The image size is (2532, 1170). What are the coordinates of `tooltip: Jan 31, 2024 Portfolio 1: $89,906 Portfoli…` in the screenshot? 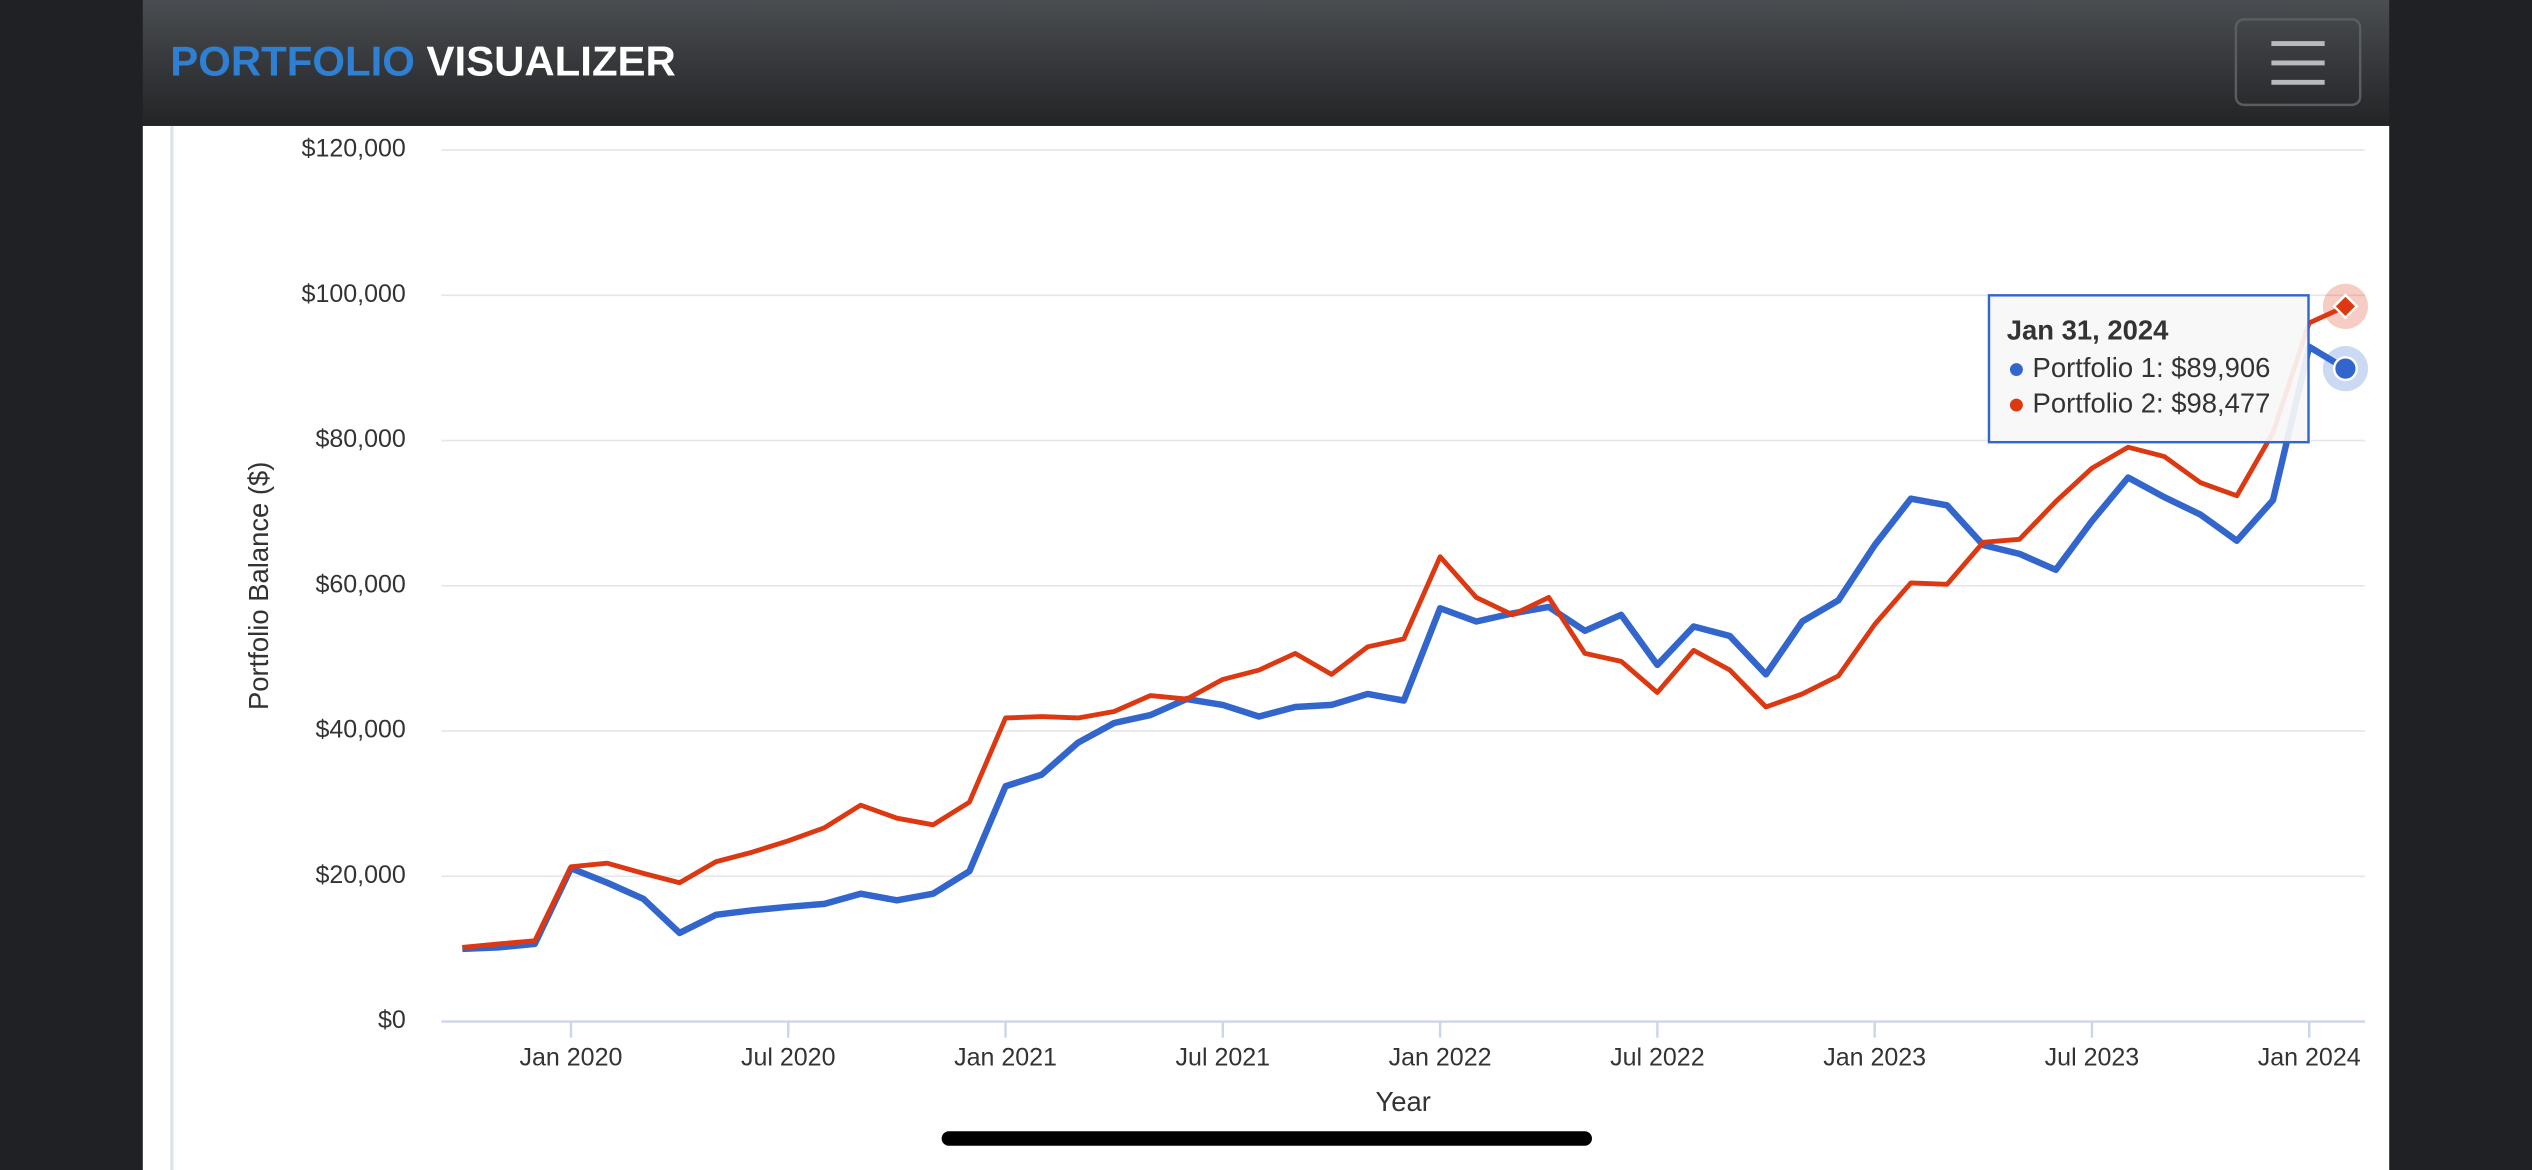 It's located at (2148, 369).